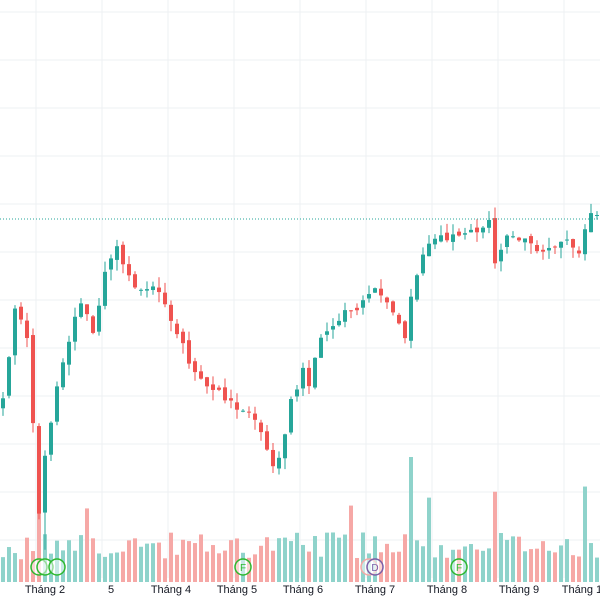  What do you see at coordinates (375, 590) in the screenshot?
I see `time-axis-label: Tháng 7` at bounding box center [375, 590].